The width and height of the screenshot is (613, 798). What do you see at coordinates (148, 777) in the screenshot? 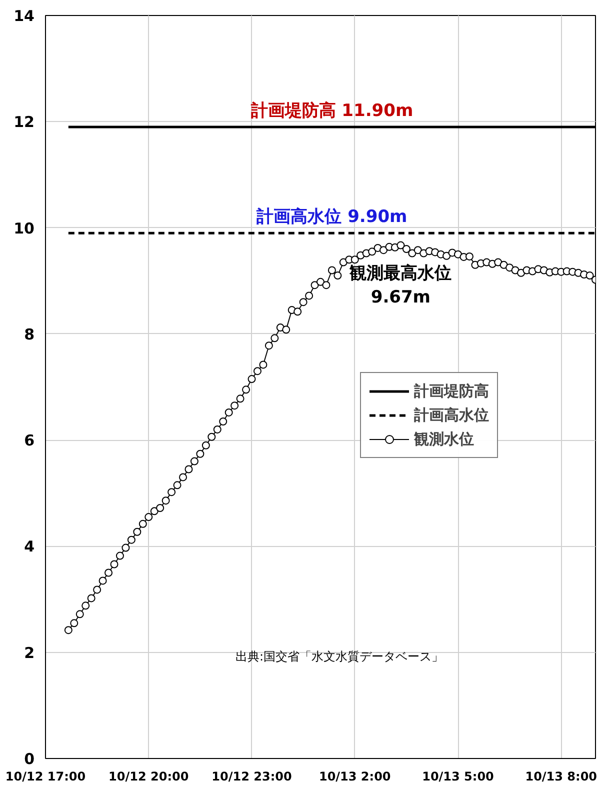
I see `x-tick-label: 10/12 20:00` at bounding box center [148, 777].